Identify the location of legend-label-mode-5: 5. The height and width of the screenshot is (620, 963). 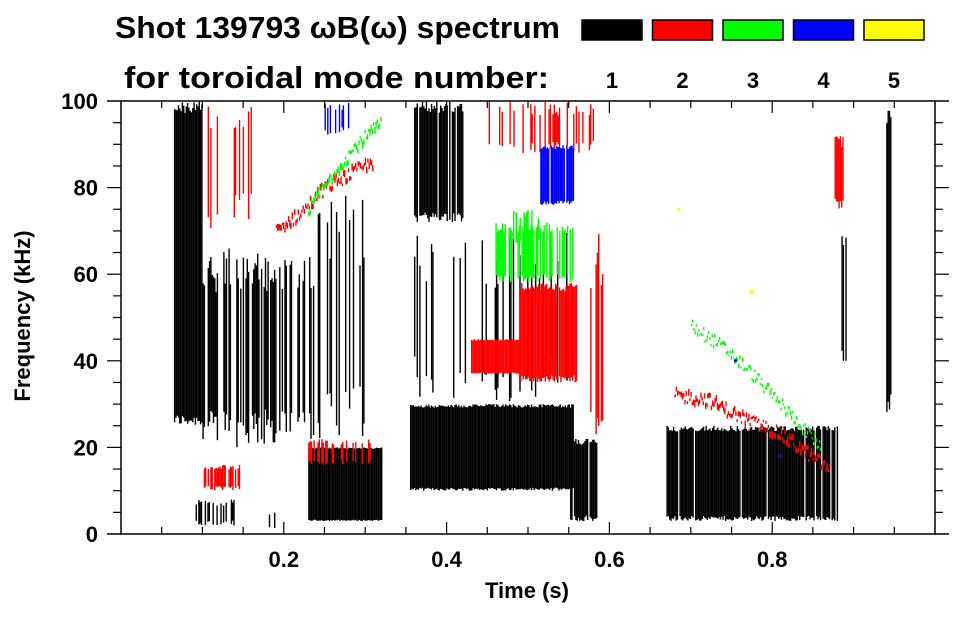
(894, 80).